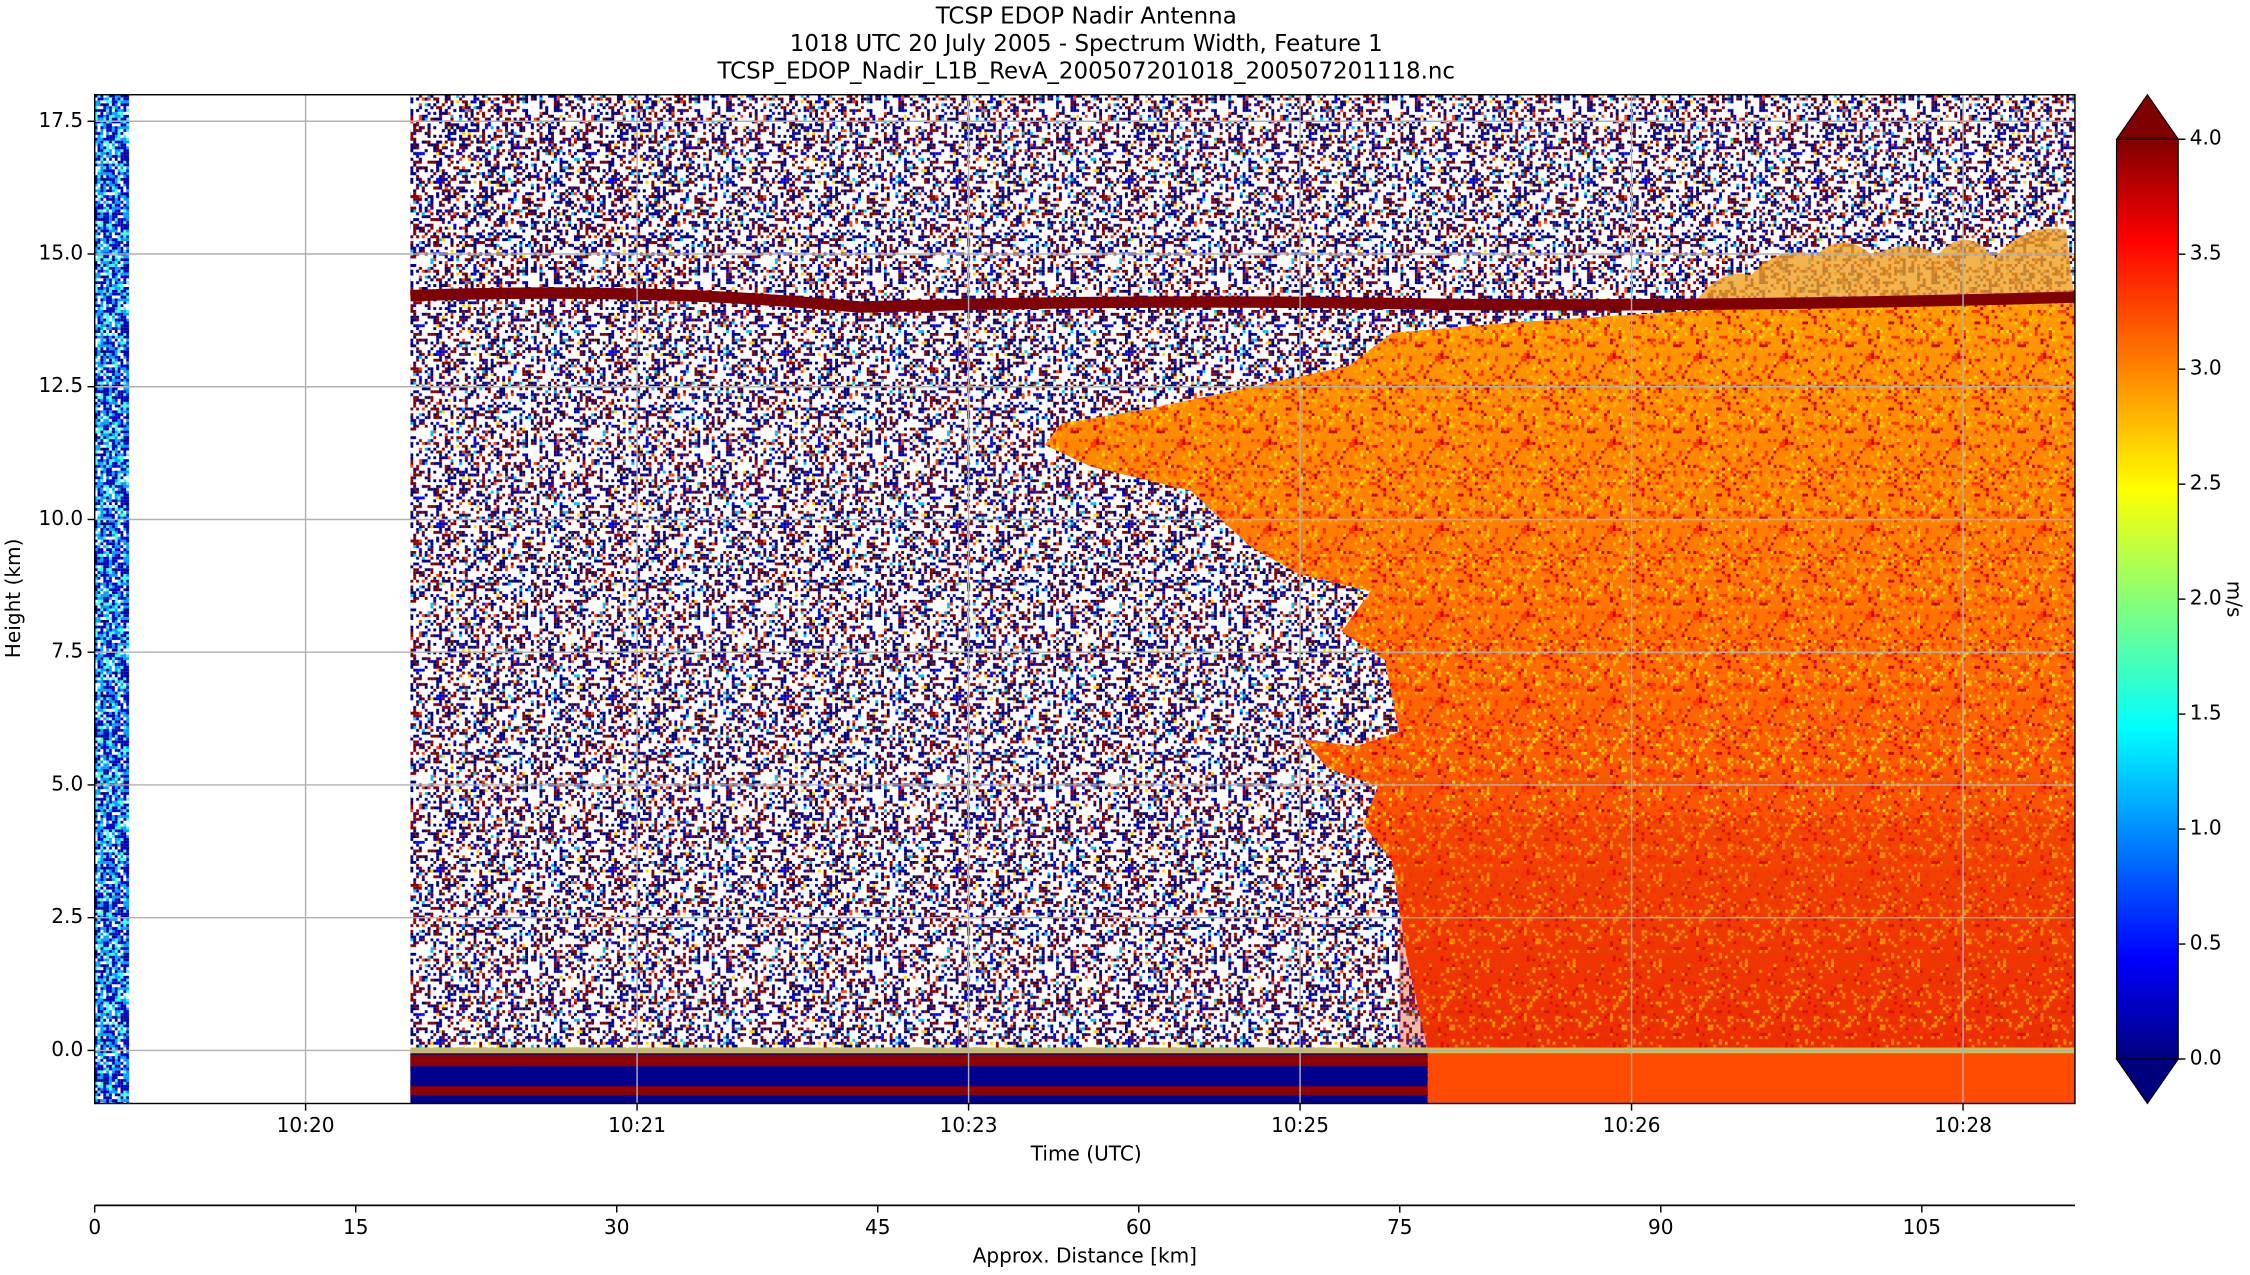 The image size is (2250, 1275). I want to click on distance-axis-label: Approx. Distance [km], so click(1085, 1256).